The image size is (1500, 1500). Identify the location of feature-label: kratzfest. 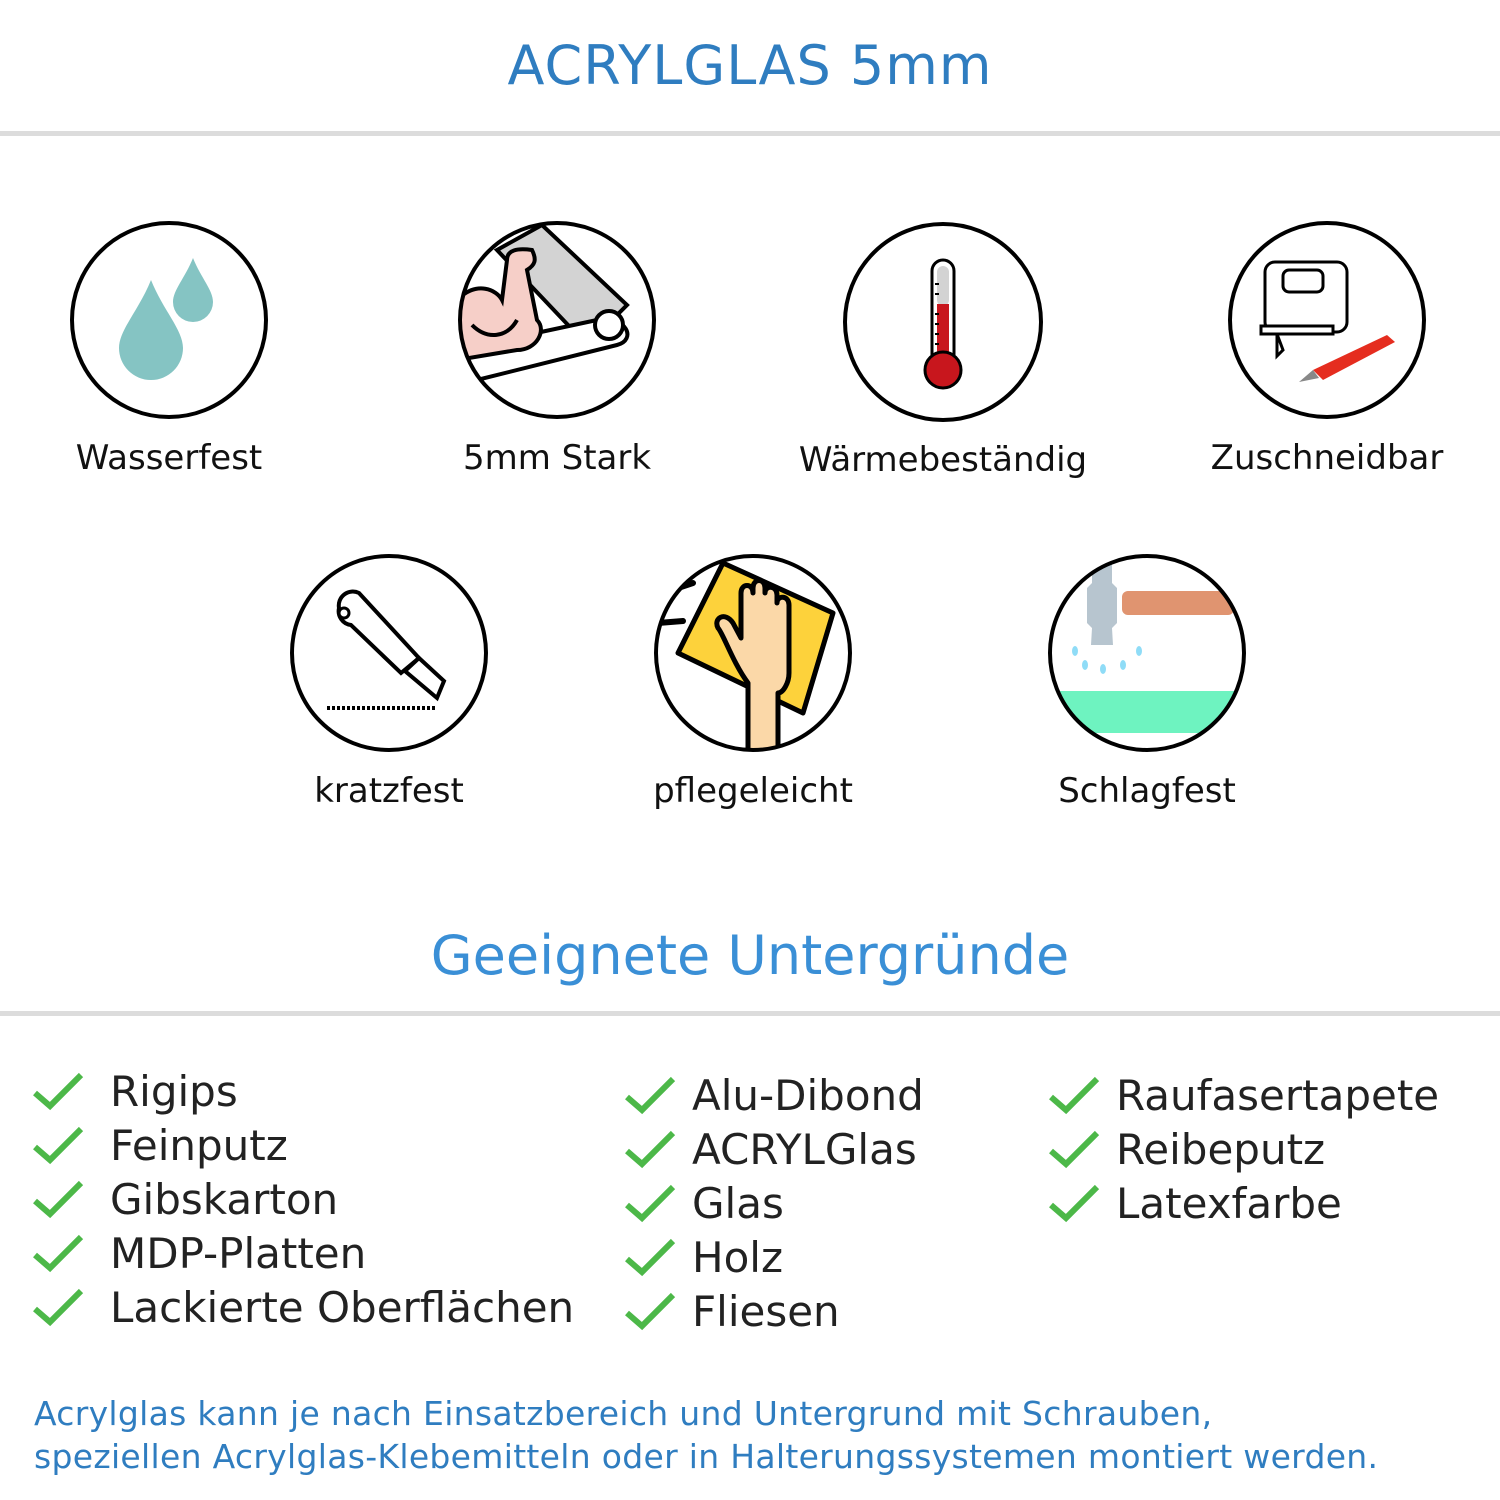
(389, 791).